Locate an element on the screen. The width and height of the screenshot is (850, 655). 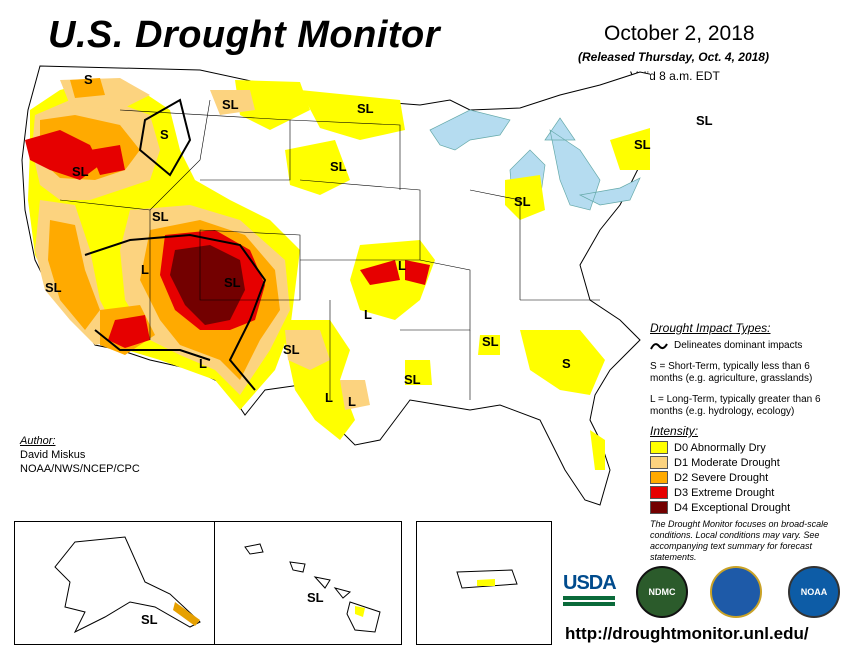
legend-d0: D0 Abnormally Dry is located at coordinates (747, 447).